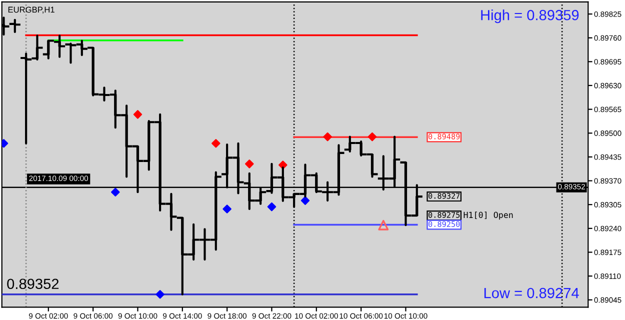 The width and height of the screenshot is (625, 320). Describe the element at coordinates (530, 17) in the screenshot. I see `annotation: High = 0.89359` at that location.